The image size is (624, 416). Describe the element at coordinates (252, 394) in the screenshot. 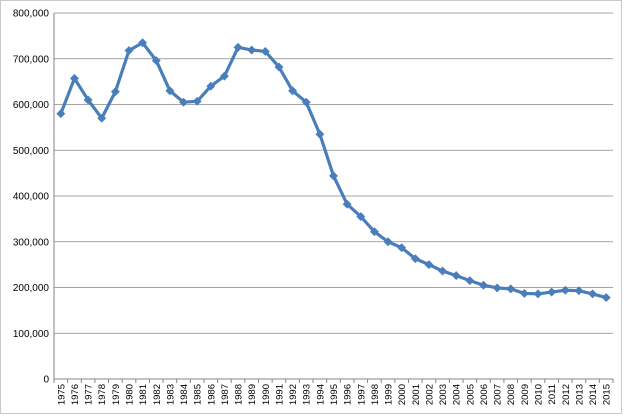

I see `x-tick-label: 1989` at that location.